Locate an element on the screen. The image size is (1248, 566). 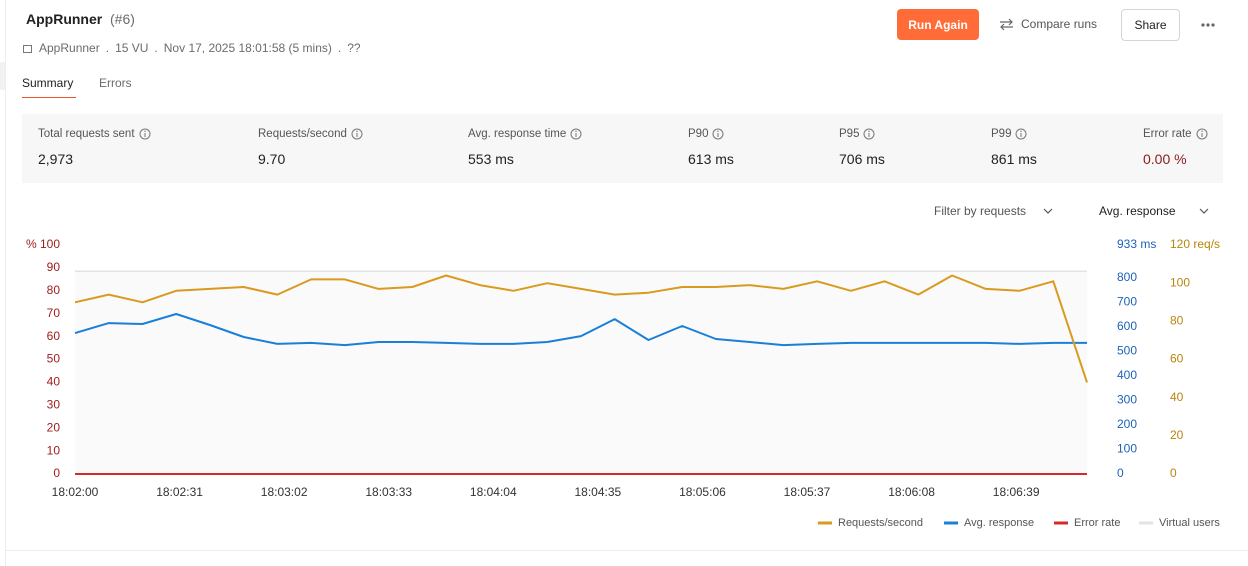
x-tick-label: 18:06:08 is located at coordinates (911, 492).